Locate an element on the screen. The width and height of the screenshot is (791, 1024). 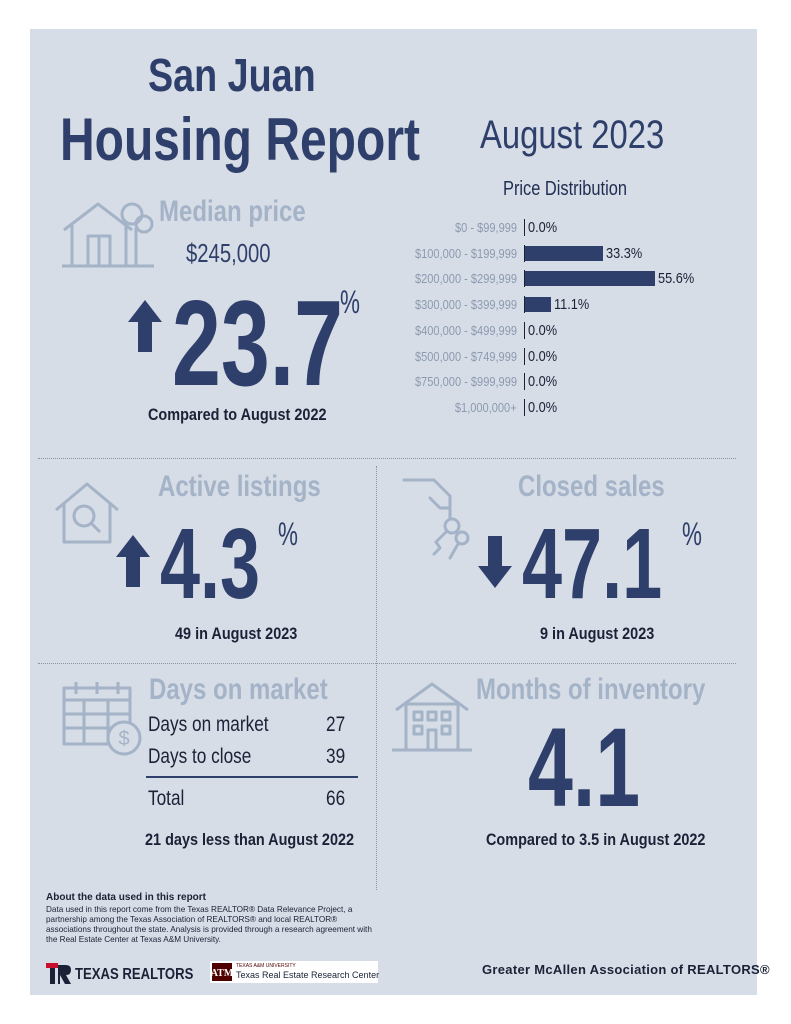
dom-title: Days on market is located at coordinates (238, 689).